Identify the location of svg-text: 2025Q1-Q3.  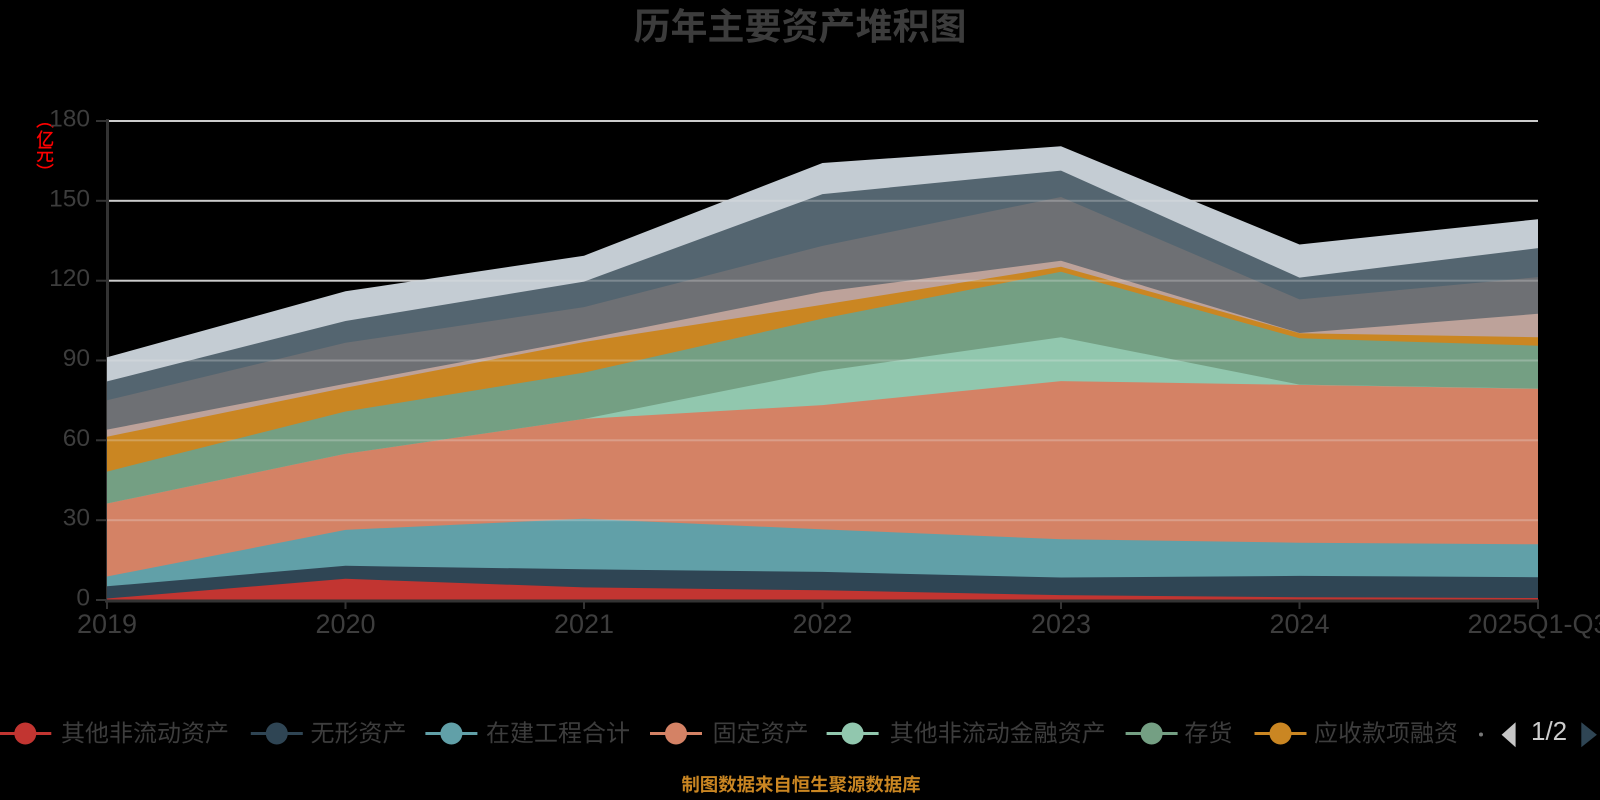
(1533, 624).